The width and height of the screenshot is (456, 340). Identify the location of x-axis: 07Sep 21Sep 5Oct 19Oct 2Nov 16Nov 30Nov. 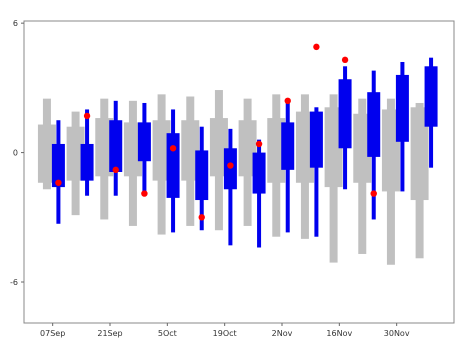
(225, 330).